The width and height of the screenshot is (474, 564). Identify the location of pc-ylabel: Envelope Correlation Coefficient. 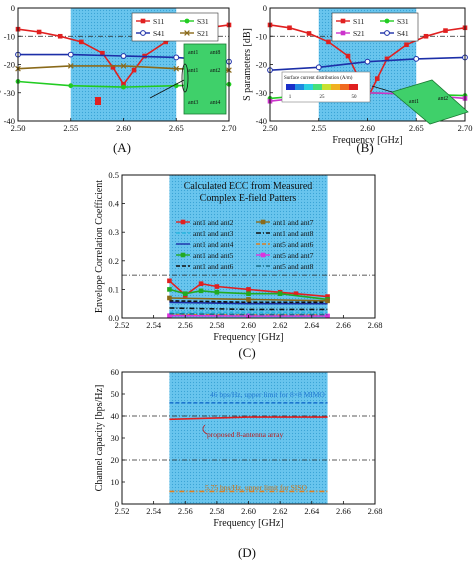
(99, 246).